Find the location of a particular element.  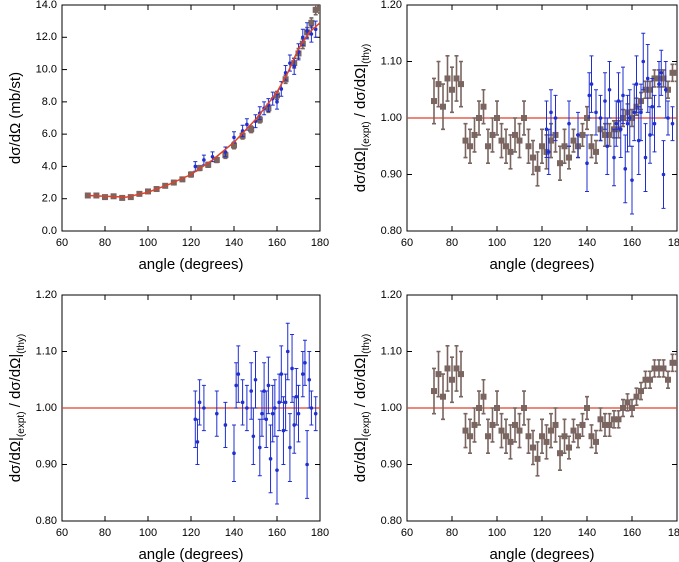

error-bar is located at coordinates (319, 9).